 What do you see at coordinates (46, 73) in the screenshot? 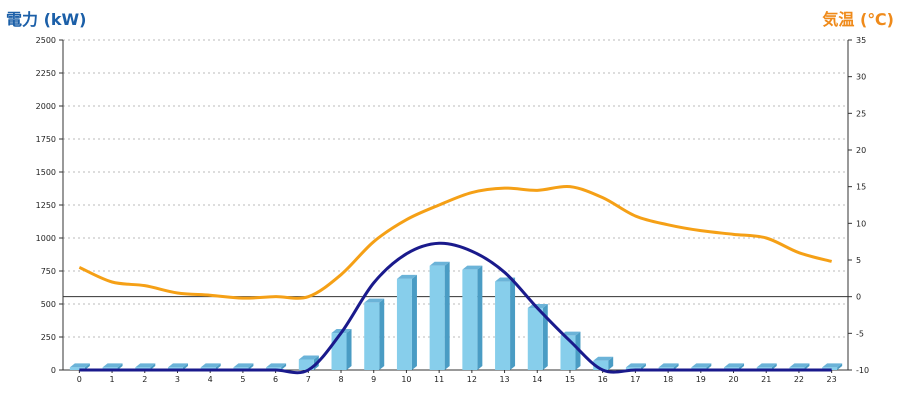
I see `y-tick-label-left: 2250` at bounding box center [46, 73].